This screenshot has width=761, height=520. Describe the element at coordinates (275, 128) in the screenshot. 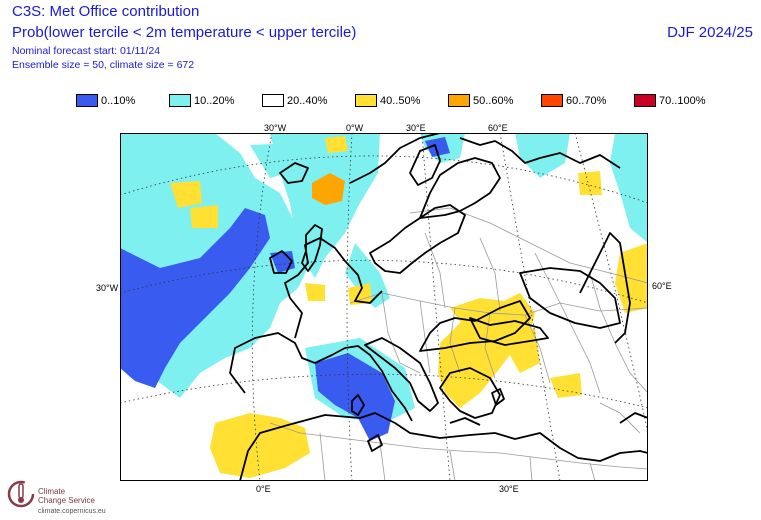

I see `lon-label-top: 30°W` at that location.